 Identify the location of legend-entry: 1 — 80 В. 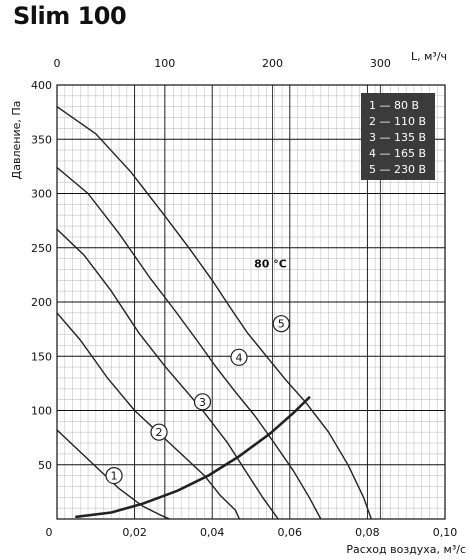
(394, 105).